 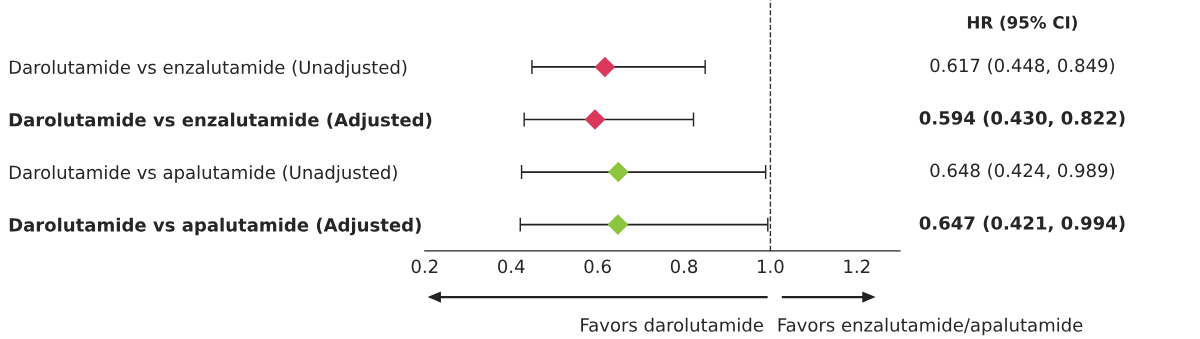 I want to click on text: HR (95% CI), so click(x=1022, y=23).